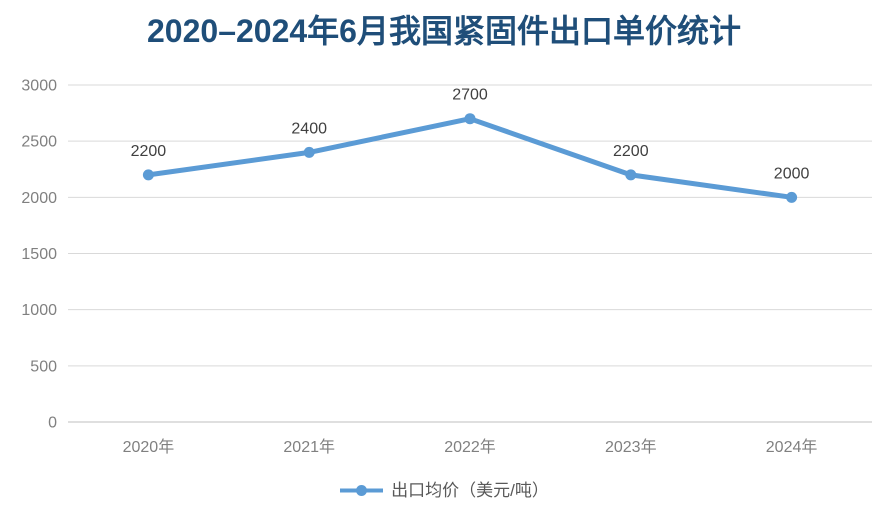  I want to click on x-axis-tick-label: 2022年, so click(470, 447).